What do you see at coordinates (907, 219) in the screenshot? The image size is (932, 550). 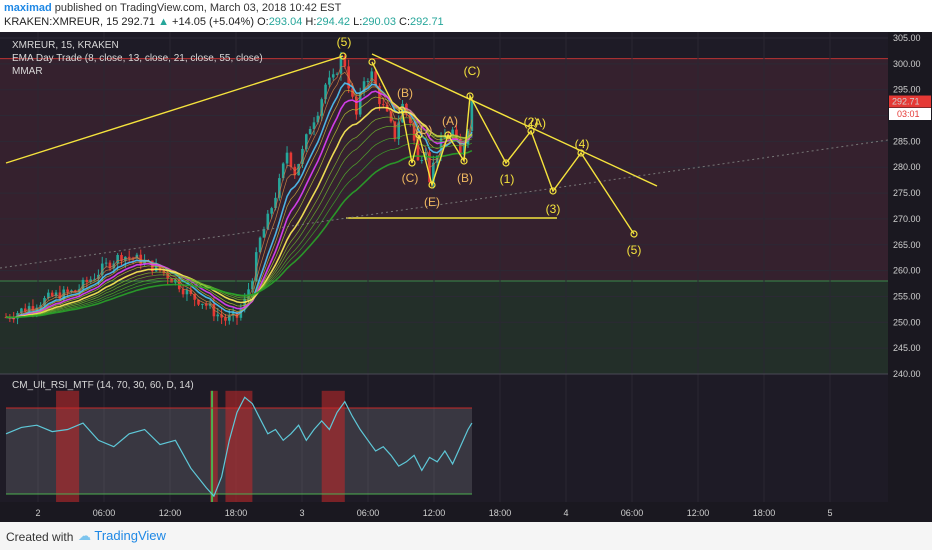 I see `price-tick-label: 270.00` at bounding box center [907, 219].